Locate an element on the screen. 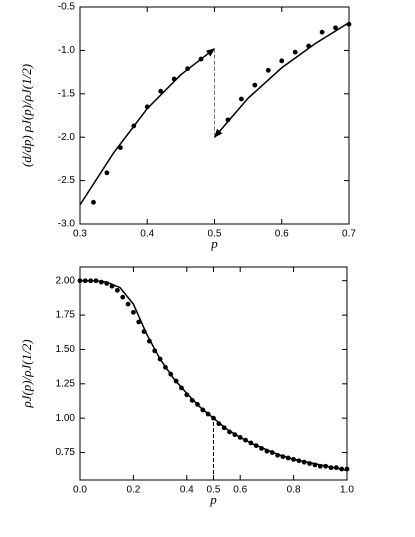 Image resolution: width=415 pixels, height=537 pixels. y-tick-label: 1.50 is located at coordinates (66, 349).